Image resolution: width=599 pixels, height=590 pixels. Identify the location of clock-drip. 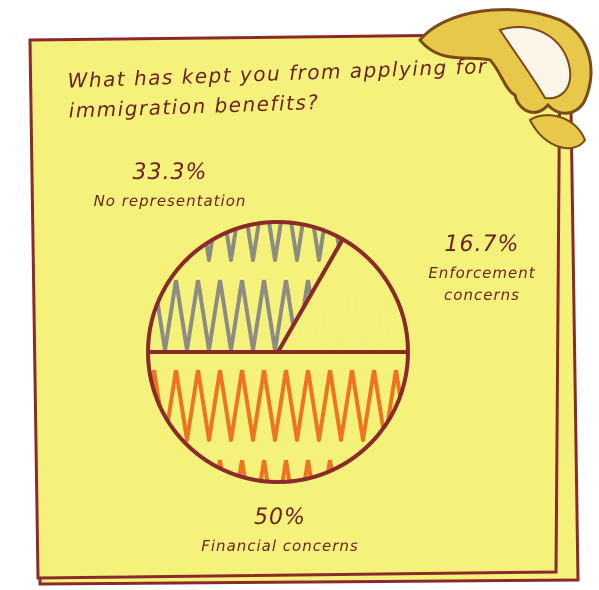
(557, 132).